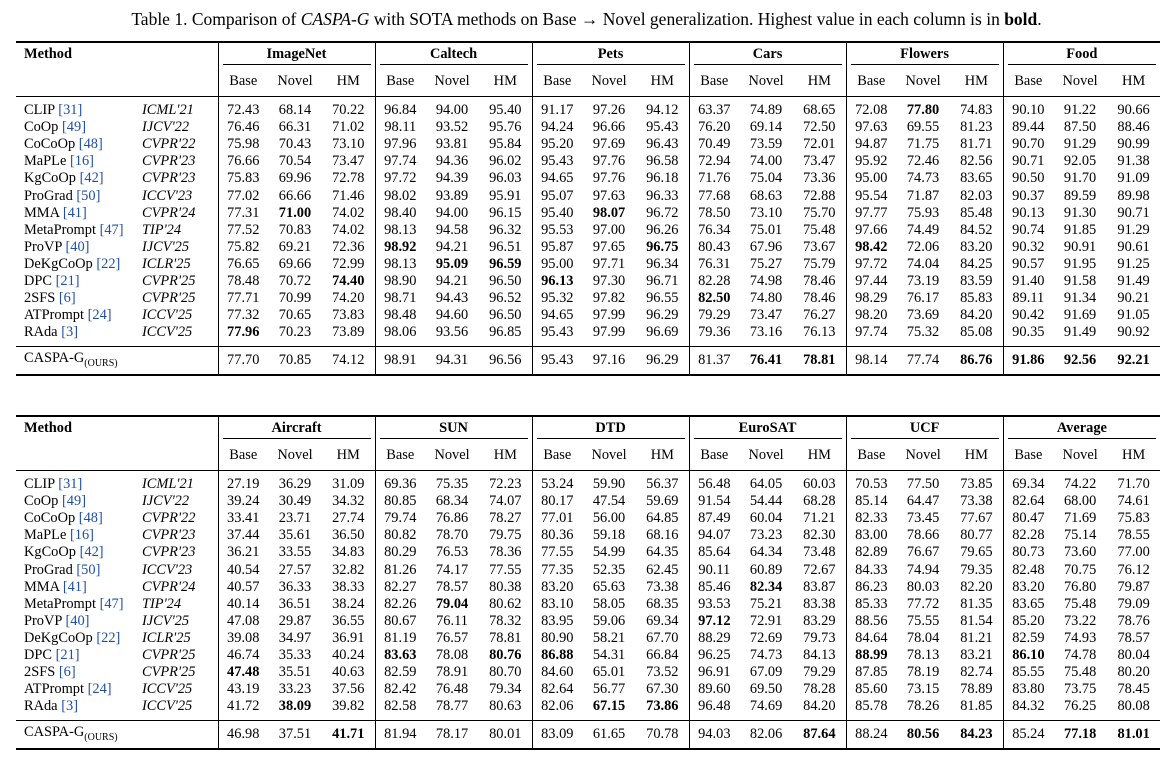 Image resolution: width=1173 pixels, height=773 pixels. What do you see at coordinates (400, 735) in the screenshot?
I see `ours-value-cell: 81.94` at bounding box center [400, 735].